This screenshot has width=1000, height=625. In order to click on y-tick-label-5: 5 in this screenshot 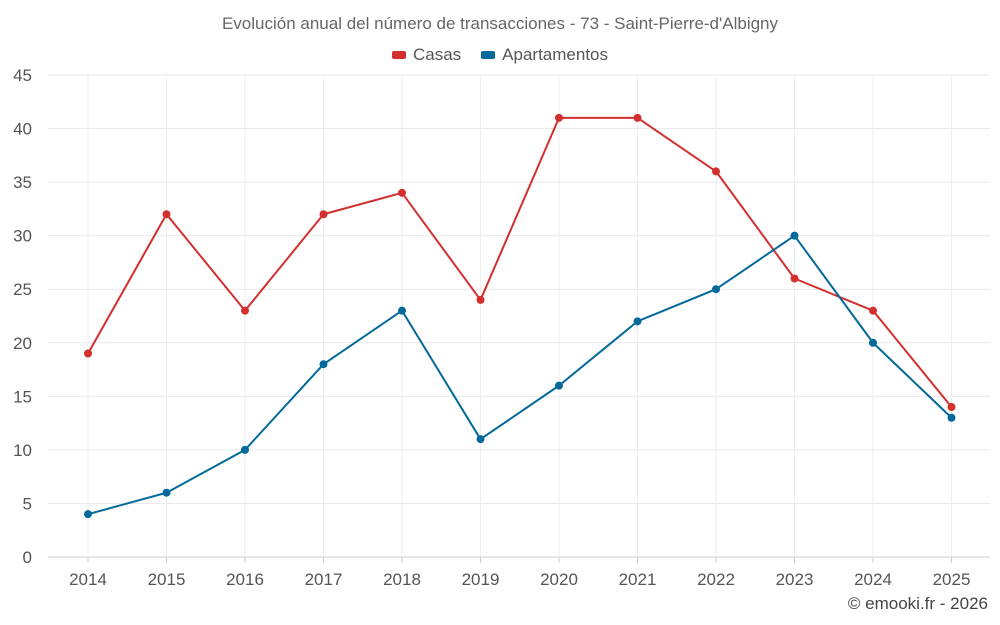, I will do `click(27, 503)`.